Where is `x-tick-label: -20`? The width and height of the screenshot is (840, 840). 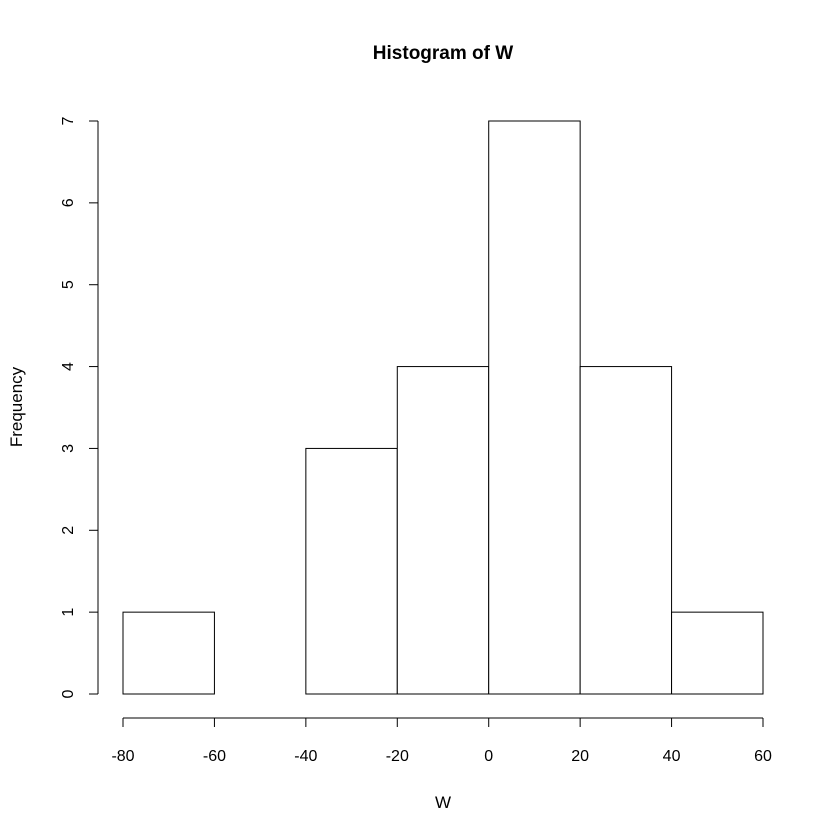 x-tick-label: -20 is located at coordinates (397, 756).